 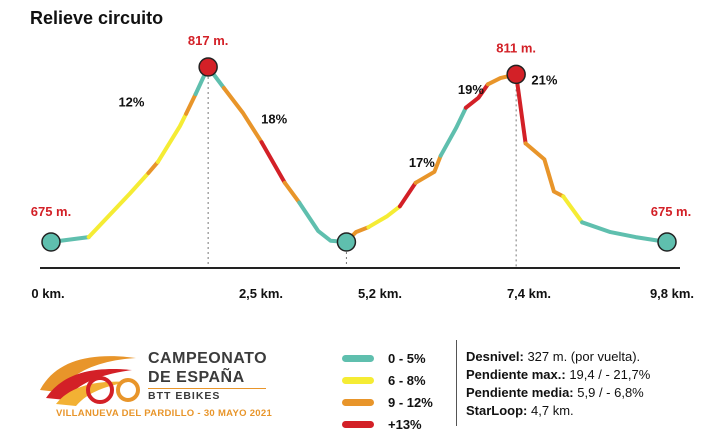 What do you see at coordinates (544, 79) in the screenshot?
I see `grade-label: 21%` at bounding box center [544, 79].